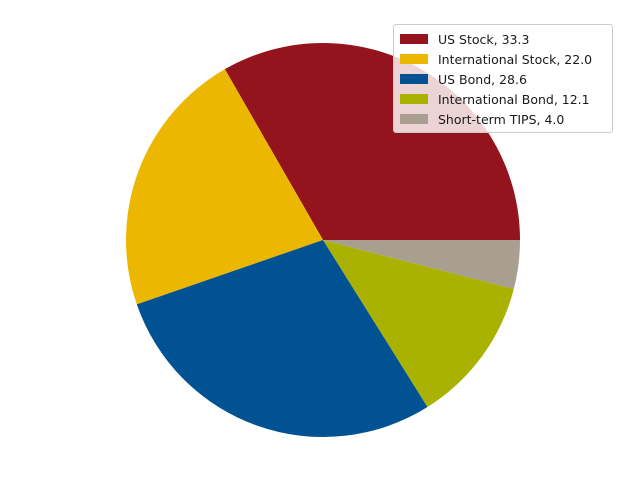 The image size is (640, 480). I want to click on legend-label: International Bond, 12.1, so click(514, 99).